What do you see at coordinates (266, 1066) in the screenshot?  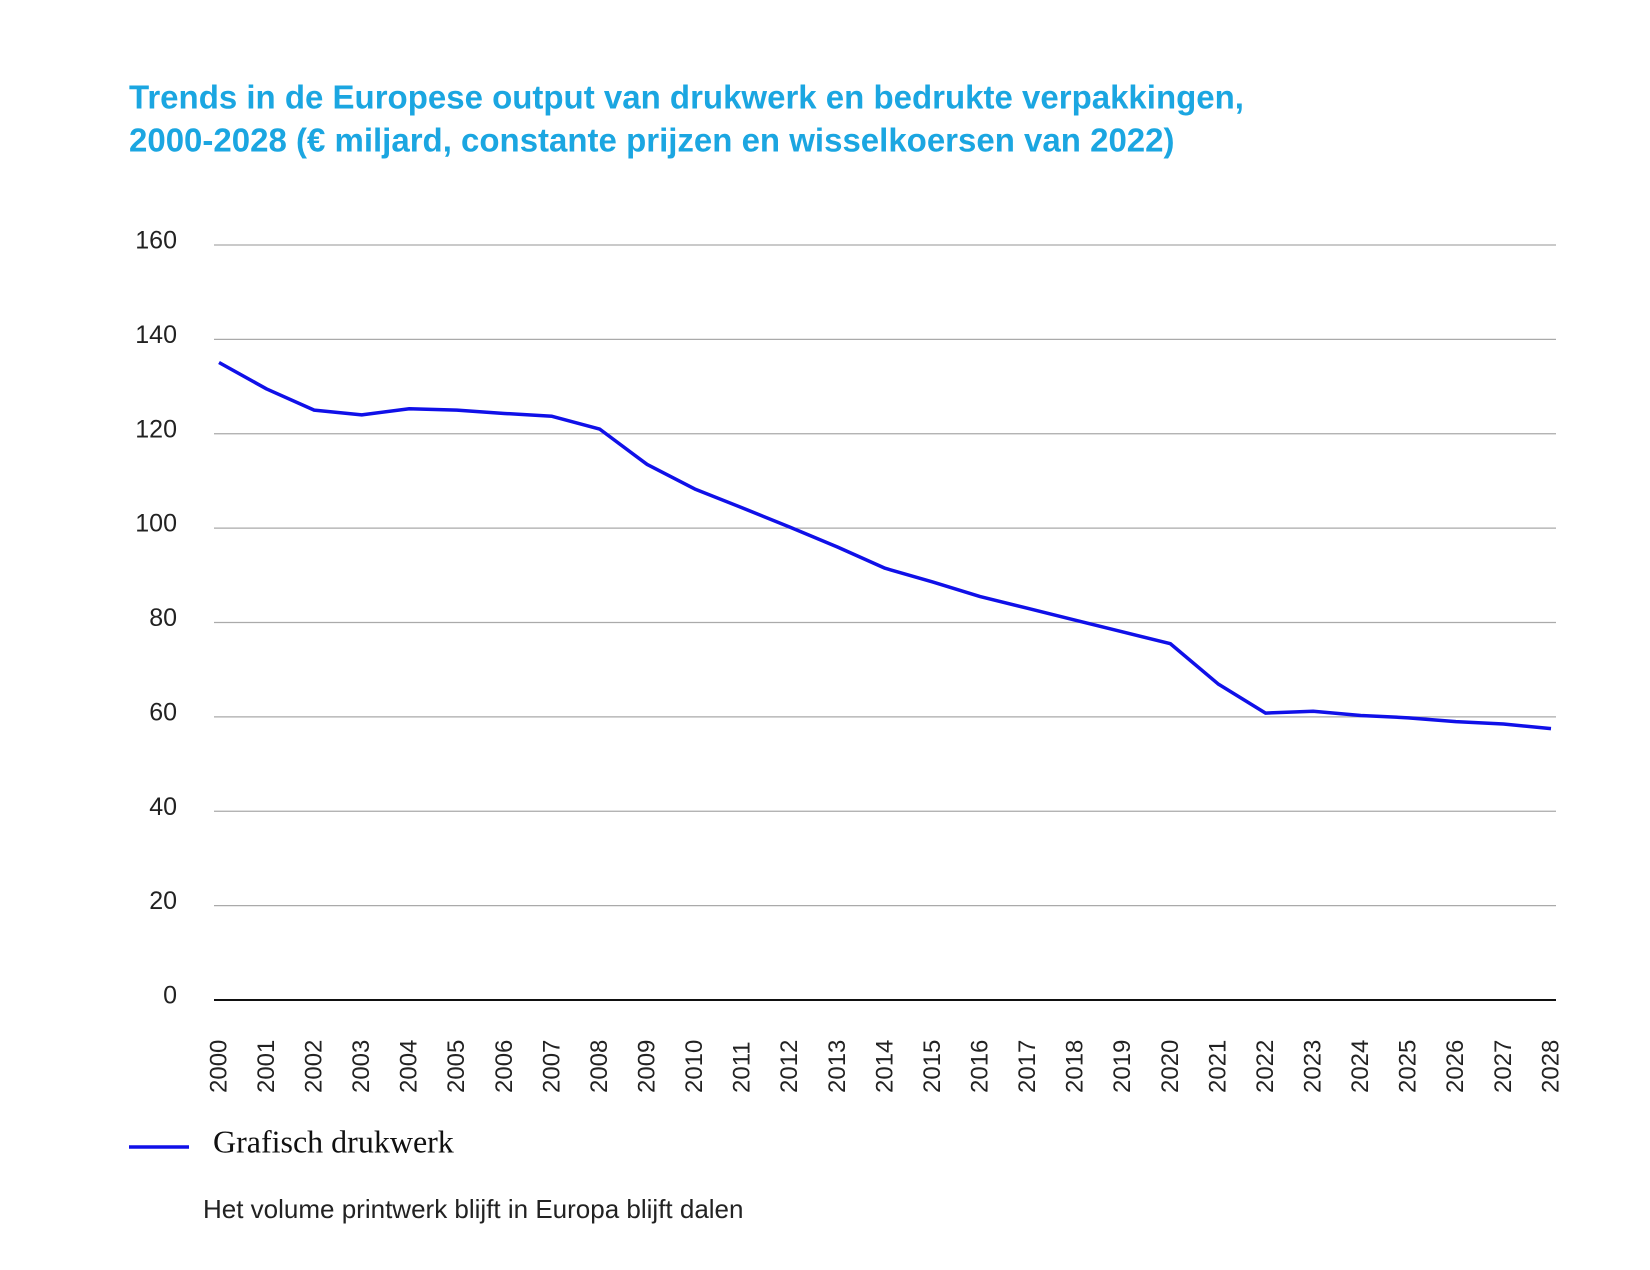 I see `x-tick-label: 2001` at bounding box center [266, 1066].